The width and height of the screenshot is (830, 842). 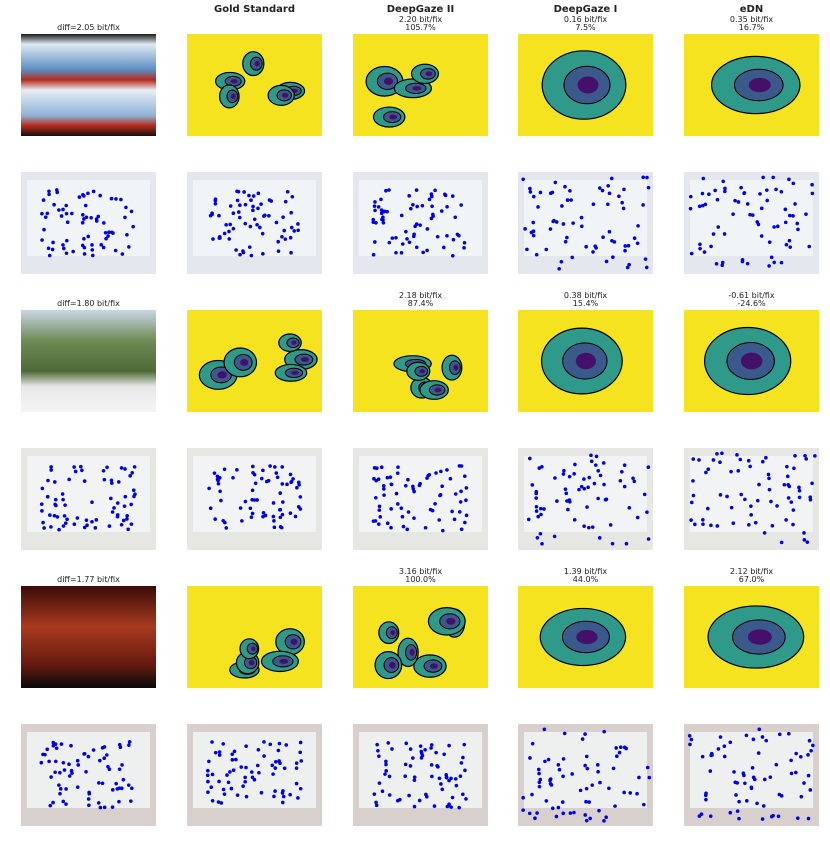 What do you see at coordinates (88, 85) in the screenshot?
I see `photo` at bounding box center [88, 85].